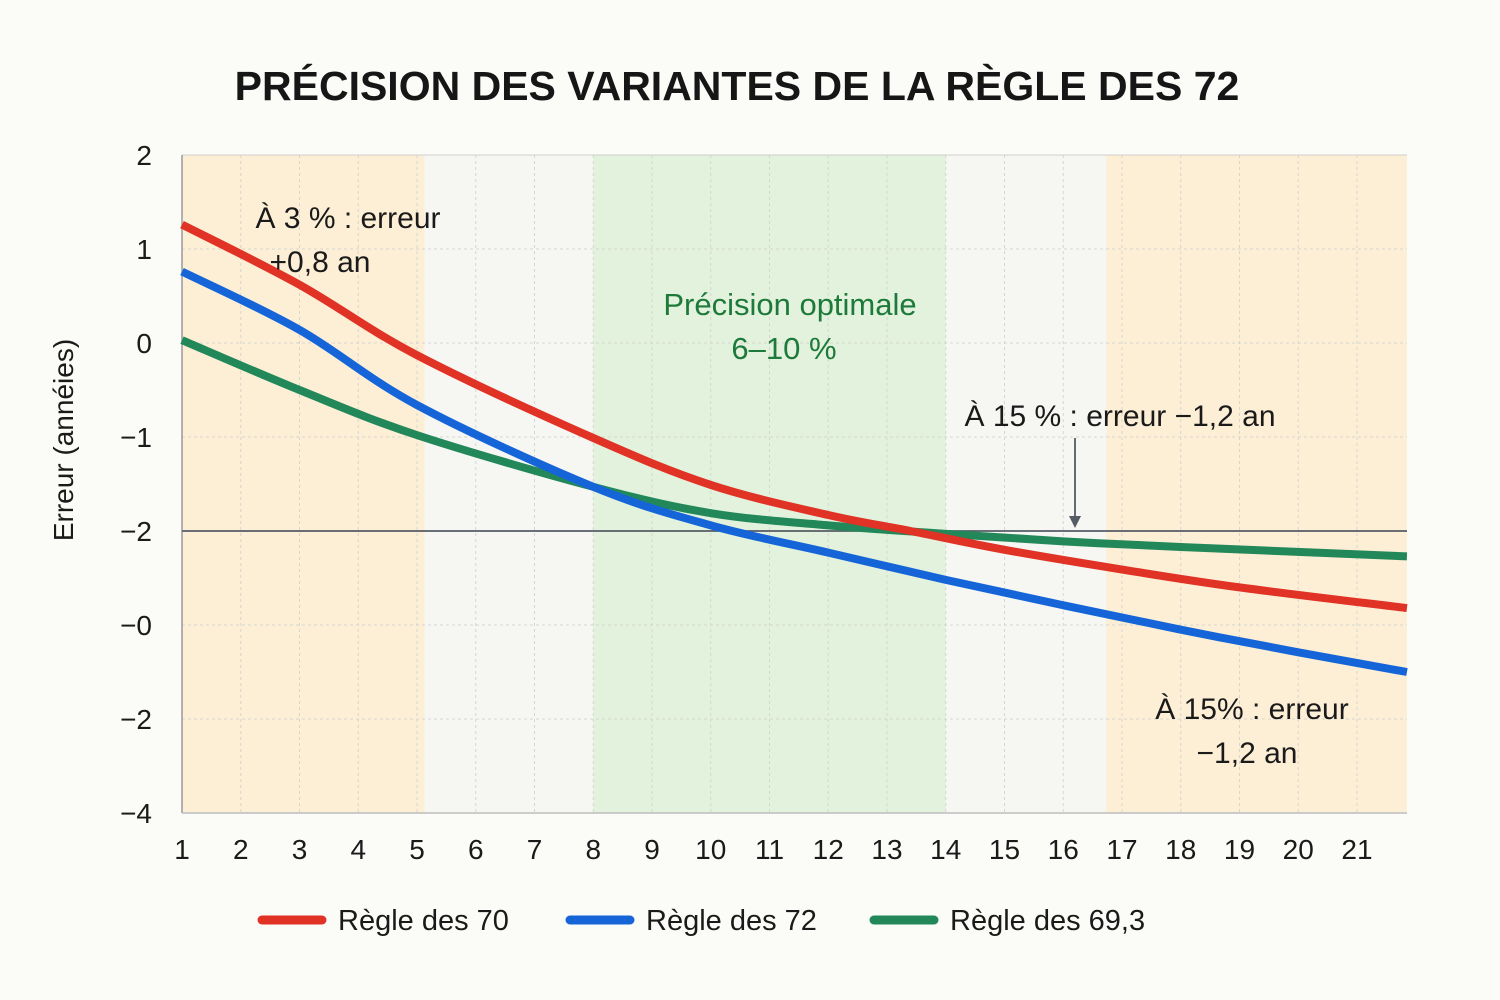 This screenshot has width=1500, height=1000. Describe the element at coordinates (1298, 849) in the screenshot. I see `x-tick-label: 20` at that location.